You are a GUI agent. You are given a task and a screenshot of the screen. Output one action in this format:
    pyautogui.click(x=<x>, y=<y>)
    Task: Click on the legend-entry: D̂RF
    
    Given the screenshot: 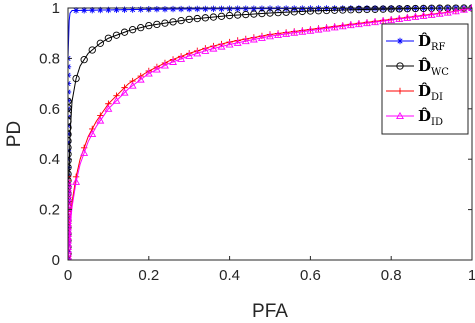 What is the action you would take?
    pyautogui.click(x=416, y=42)
    